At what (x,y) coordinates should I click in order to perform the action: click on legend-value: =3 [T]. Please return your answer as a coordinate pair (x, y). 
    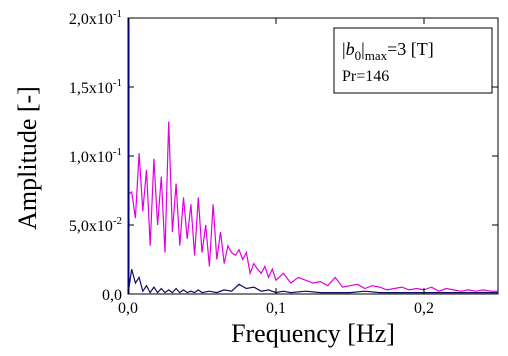
    Looking at the image, I should click on (410, 49).